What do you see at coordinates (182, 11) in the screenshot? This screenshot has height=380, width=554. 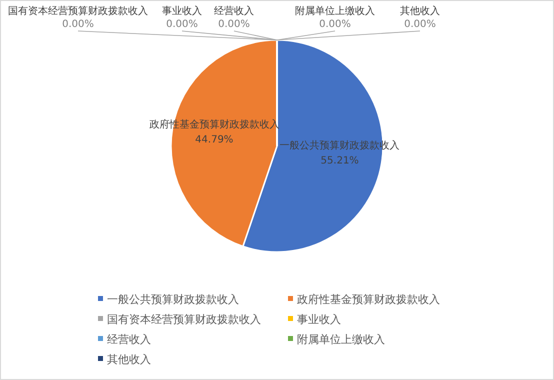 I see `category-label: 事业收入` at bounding box center [182, 11].